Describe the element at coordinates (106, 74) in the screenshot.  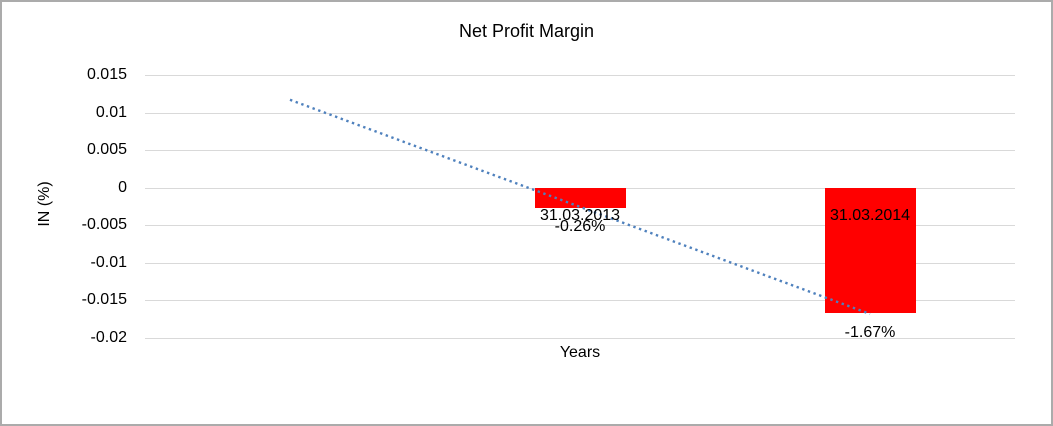
I see `y-tick-label: 0.015` at that location.